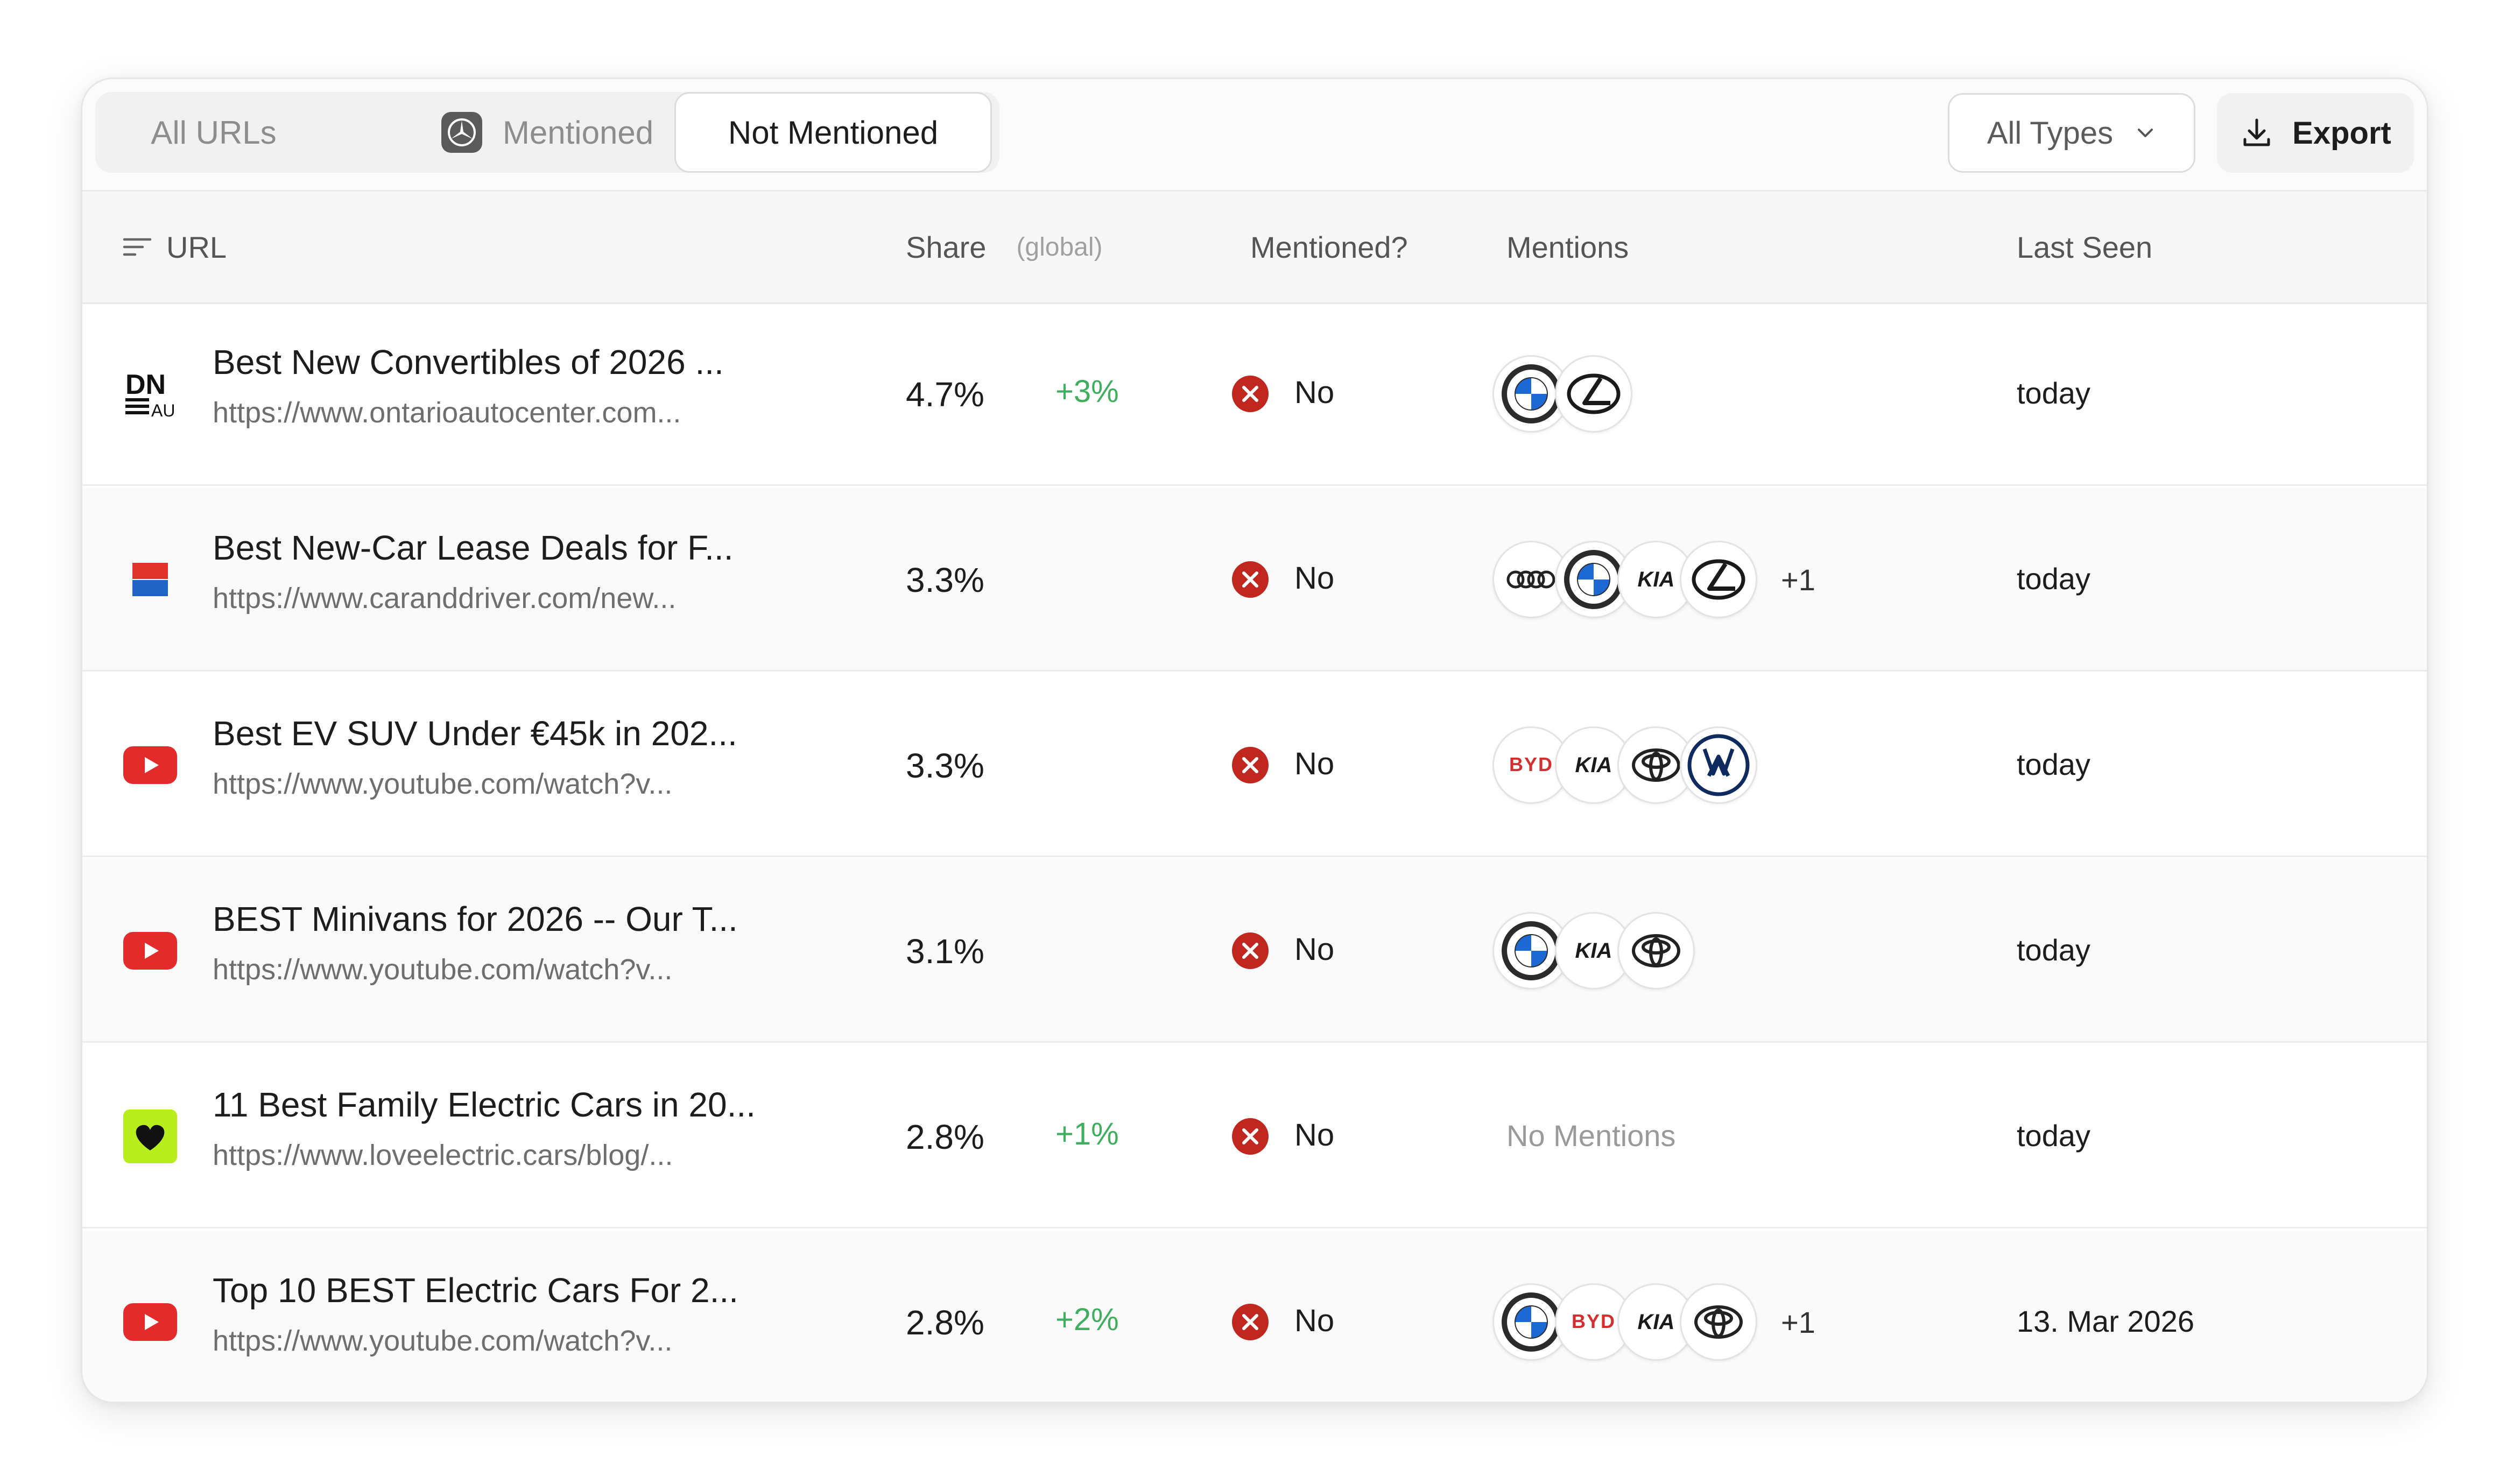  I want to click on download-icon, so click(2257, 133).